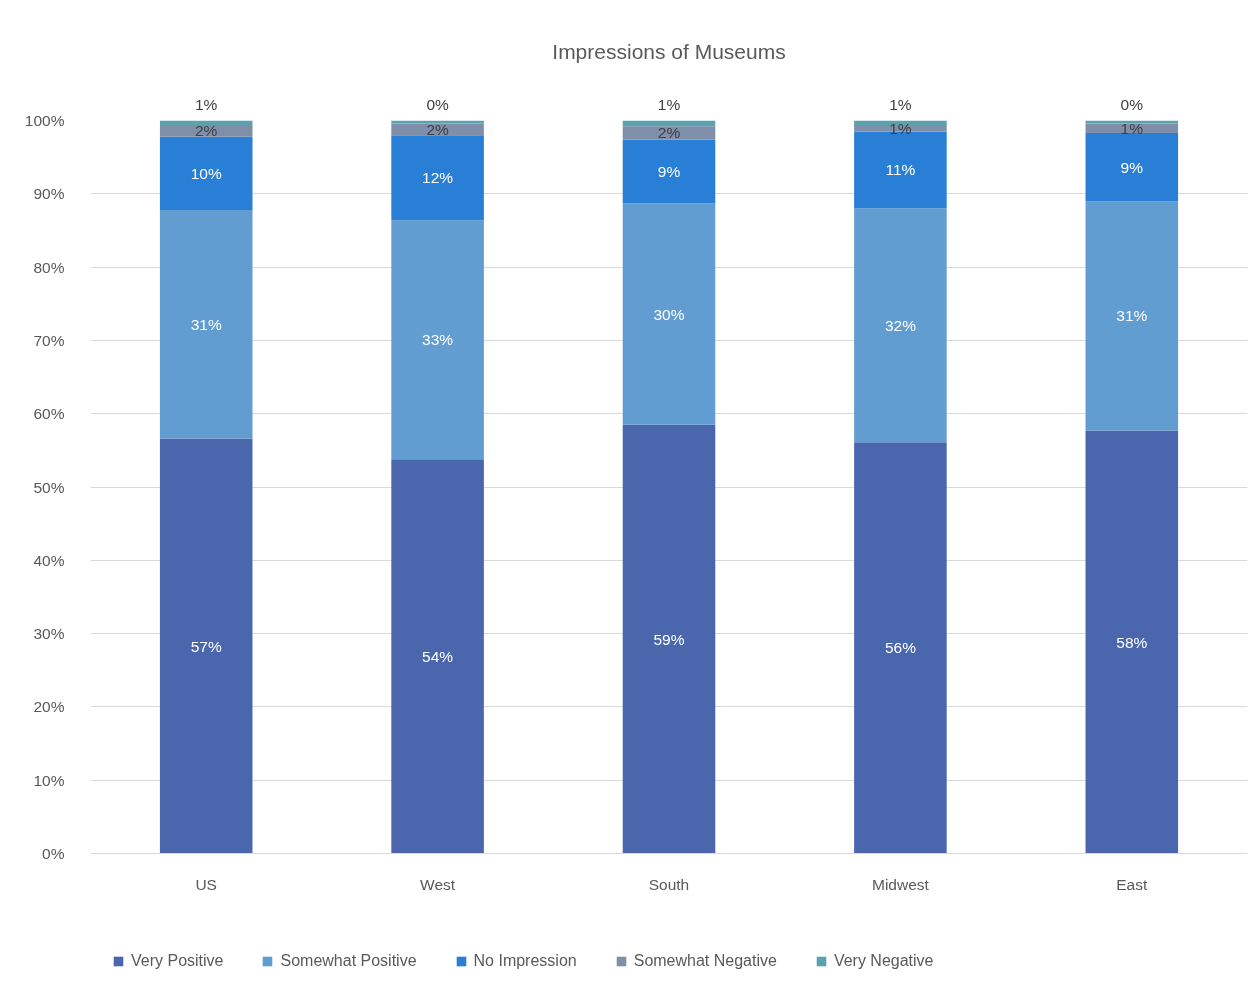 The image size is (1248, 993). I want to click on y-tick-label: 40%, so click(49, 560).